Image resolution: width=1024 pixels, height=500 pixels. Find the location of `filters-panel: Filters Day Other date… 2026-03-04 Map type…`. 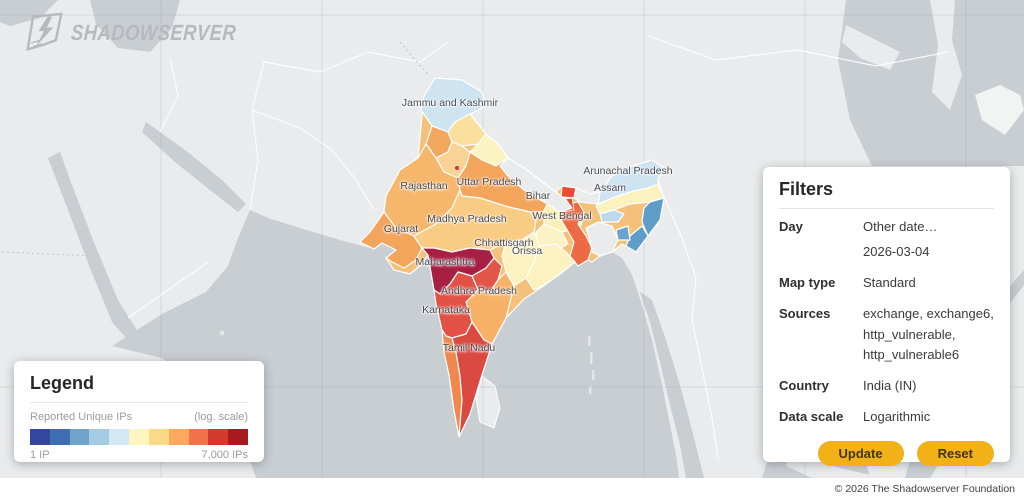

filters-panel: Filters Day Other date… 2026-03-04 Map type… is located at coordinates (886, 317).